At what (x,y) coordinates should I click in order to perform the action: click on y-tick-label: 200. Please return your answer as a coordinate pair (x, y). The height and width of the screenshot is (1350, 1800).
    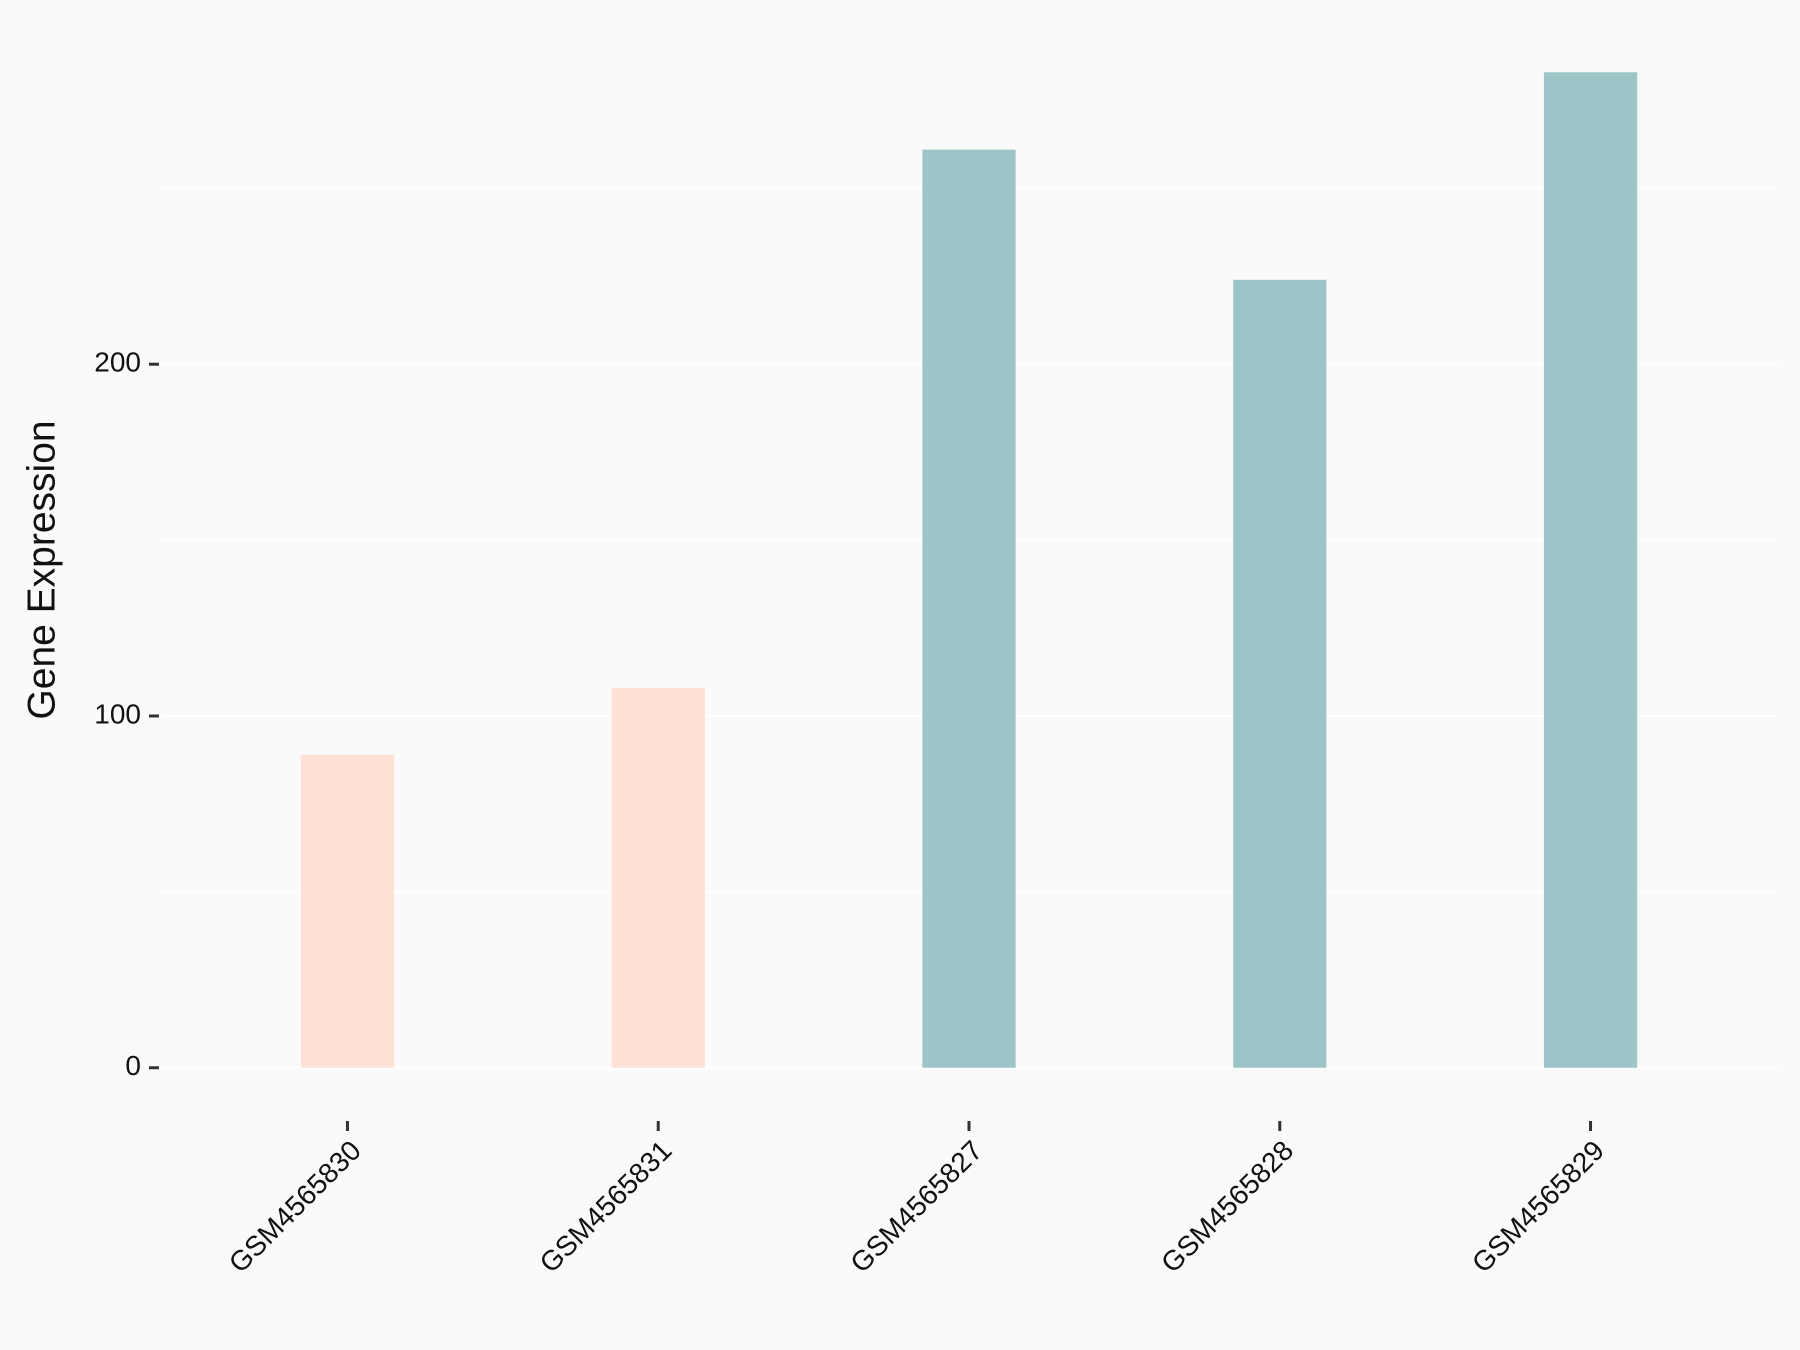
    Looking at the image, I should click on (117, 362).